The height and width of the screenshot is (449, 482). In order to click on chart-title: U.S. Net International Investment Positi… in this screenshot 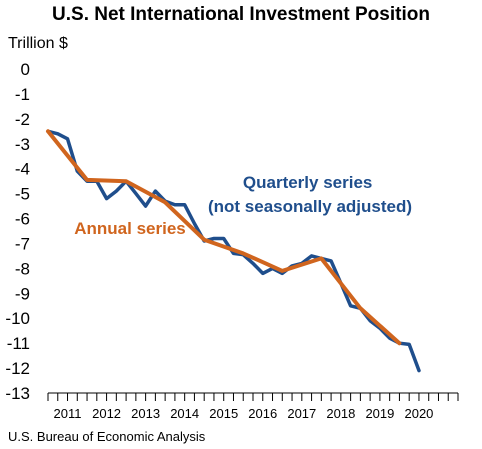, I will do `click(241, 14)`.